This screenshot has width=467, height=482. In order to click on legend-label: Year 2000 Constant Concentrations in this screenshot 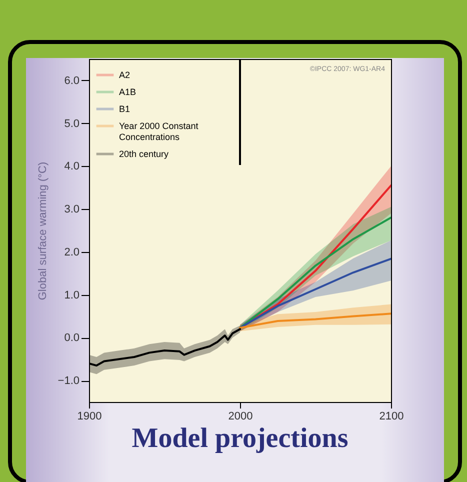, I will do `click(159, 131)`.